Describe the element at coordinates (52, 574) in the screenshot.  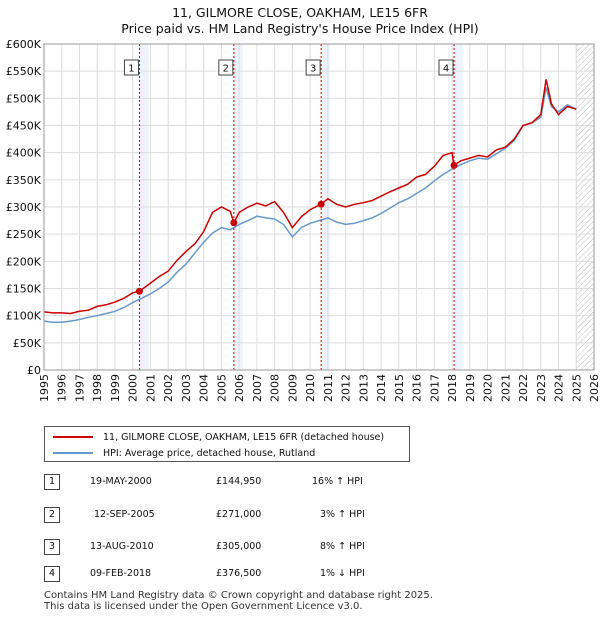
I see `transaction-badge: 4` at that location.